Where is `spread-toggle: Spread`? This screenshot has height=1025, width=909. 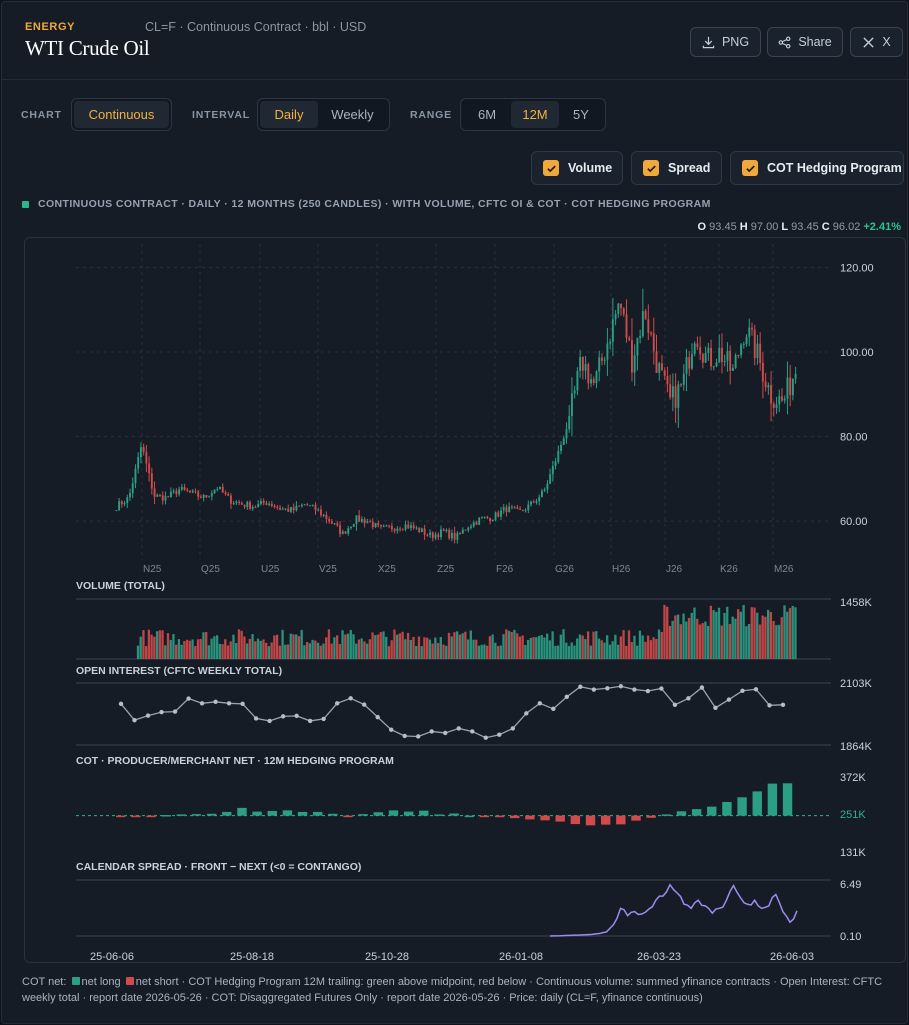 spread-toggle: Spread is located at coordinates (676, 168).